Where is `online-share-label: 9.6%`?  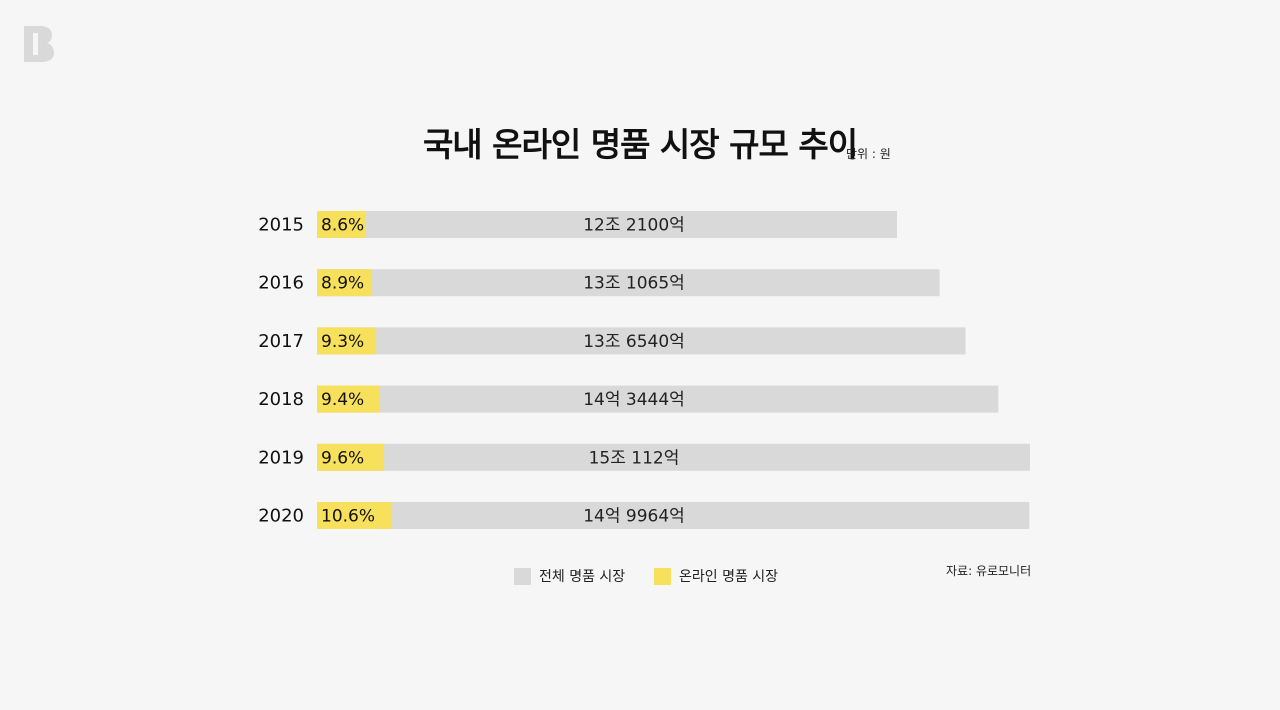
online-share-label: 9.6% is located at coordinates (342, 458).